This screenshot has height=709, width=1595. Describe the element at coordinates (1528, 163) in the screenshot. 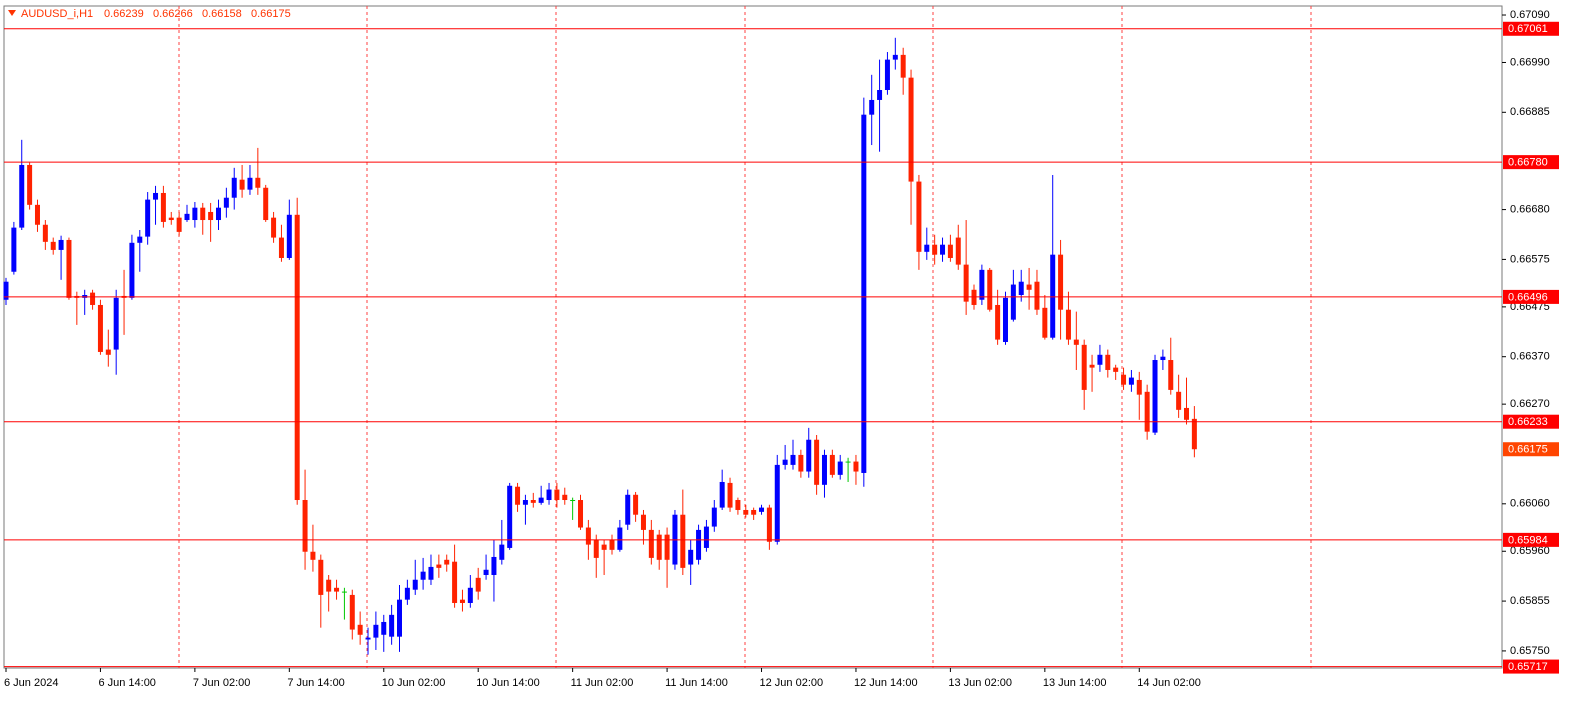

I see `level-label: 0.66780` at that location.